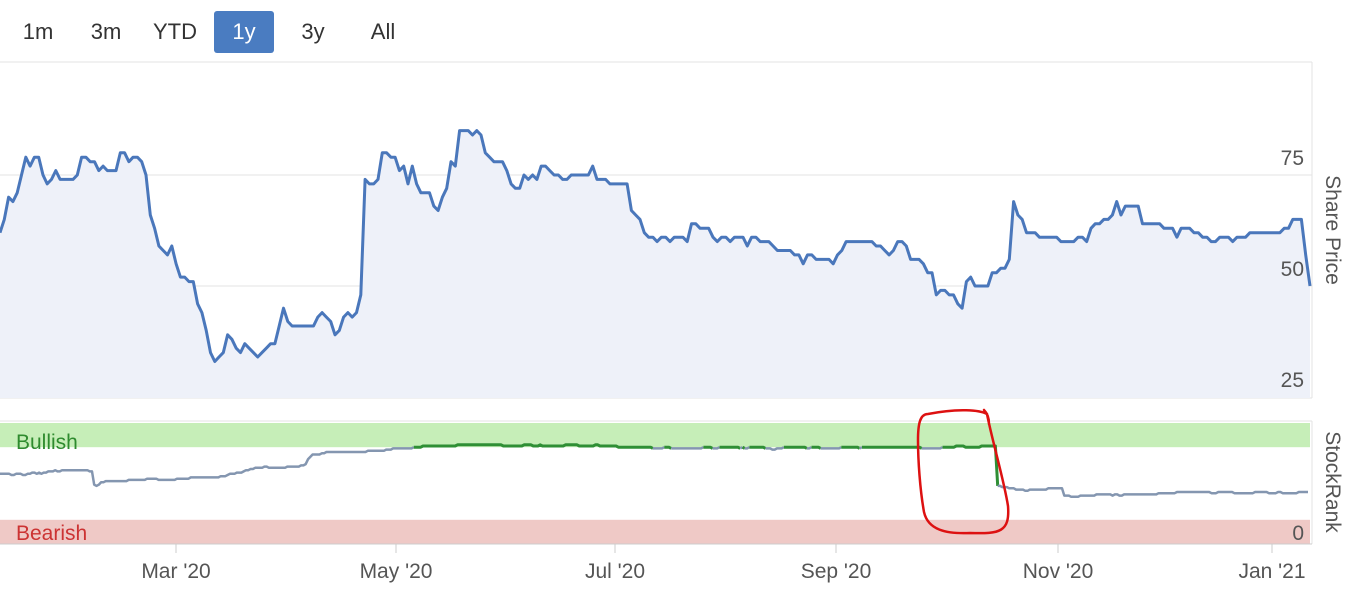 The width and height of the screenshot is (1364, 597). What do you see at coordinates (1332, 482) in the screenshot?
I see `stockrank-axis-title: StockRank` at bounding box center [1332, 482].